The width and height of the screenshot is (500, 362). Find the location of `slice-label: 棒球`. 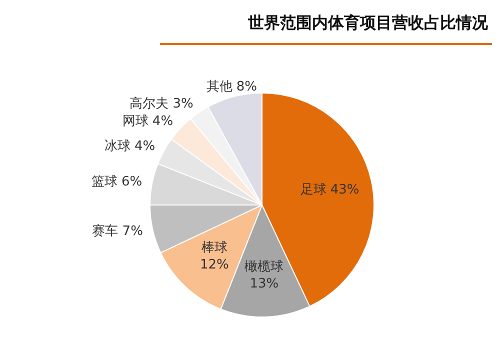

slice-label: 棒球 is located at coordinates (214, 248).